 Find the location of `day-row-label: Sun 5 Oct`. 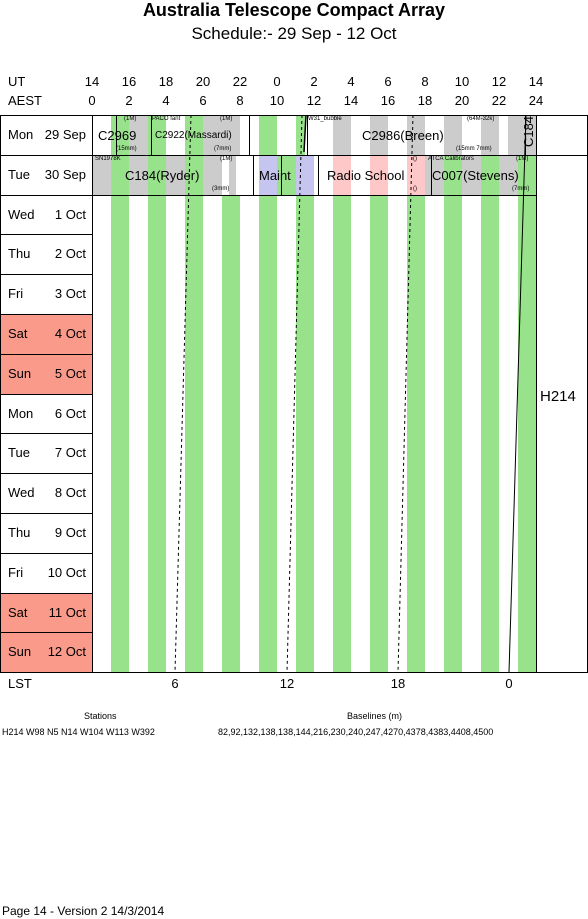

day-row-label: Sun 5 Oct is located at coordinates (46, 373).